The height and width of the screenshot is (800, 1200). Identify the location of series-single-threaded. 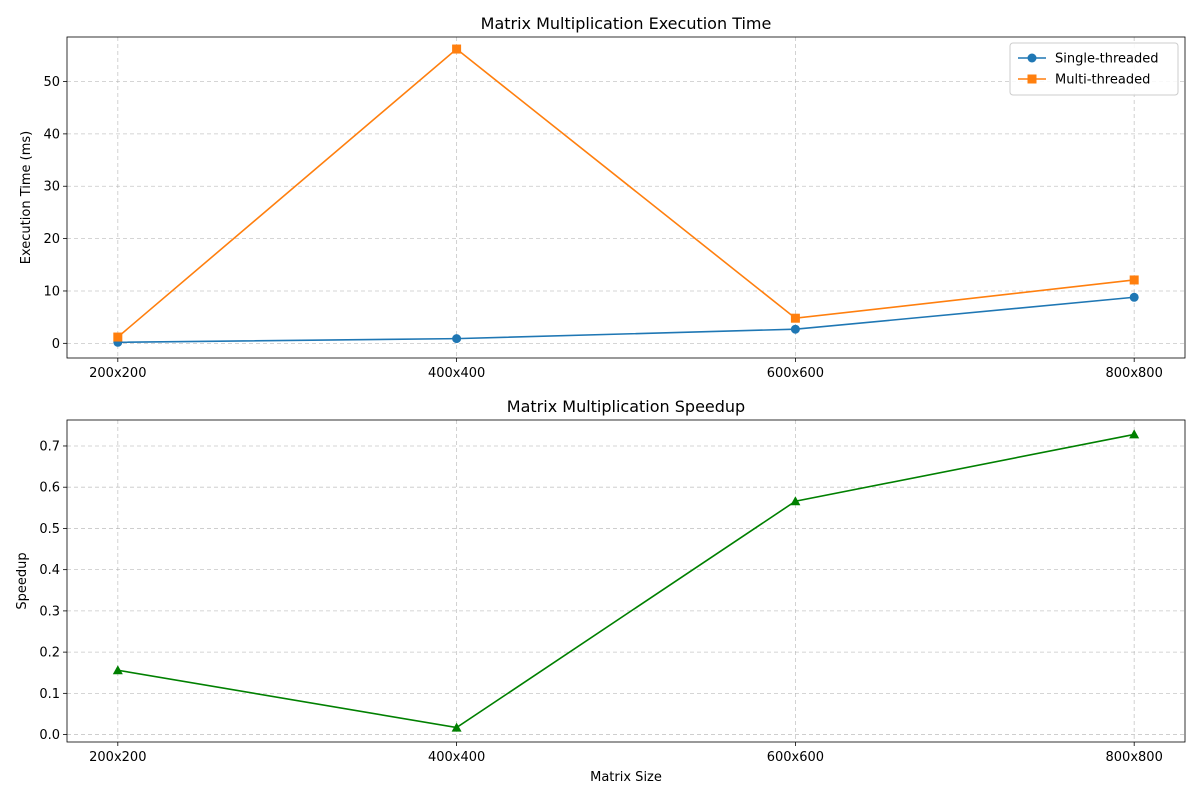
(626, 319).